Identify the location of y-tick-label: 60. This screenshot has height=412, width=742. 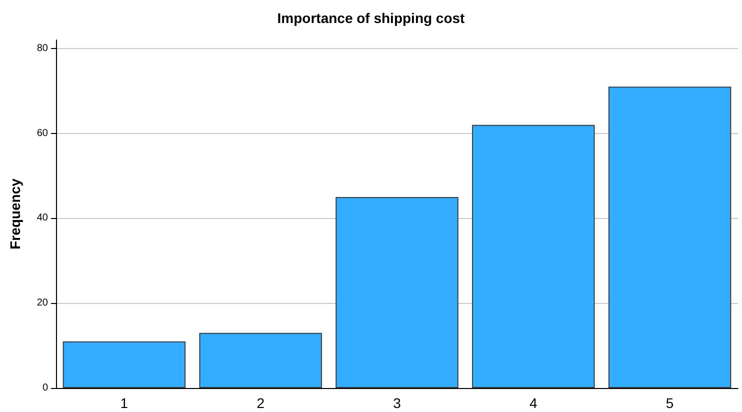
(42, 133).